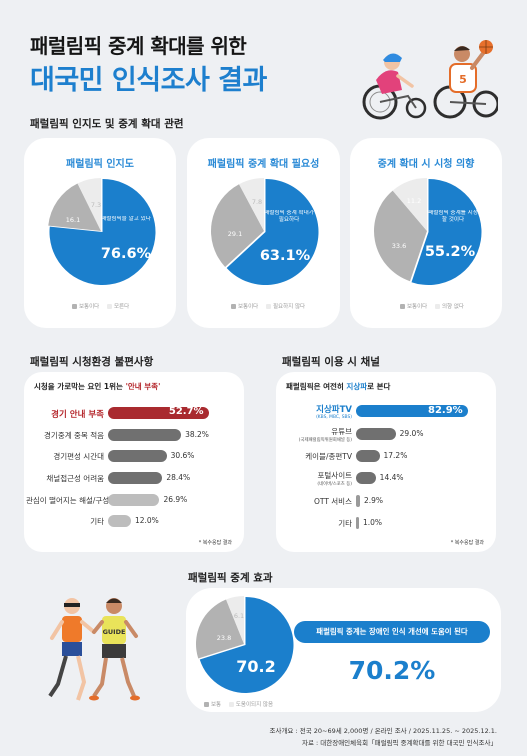  Describe the element at coordinates (72, 649) in the screenshot. I see `runner-athlete` at that location.